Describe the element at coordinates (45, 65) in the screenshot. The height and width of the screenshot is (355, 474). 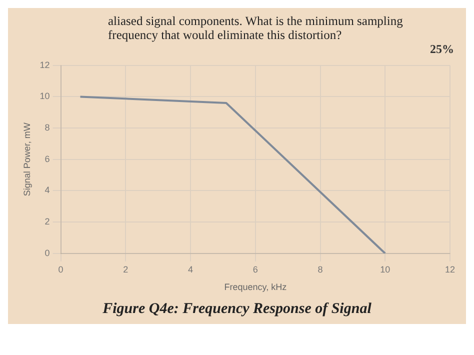
I see `y-tick-label: 12` at that location.